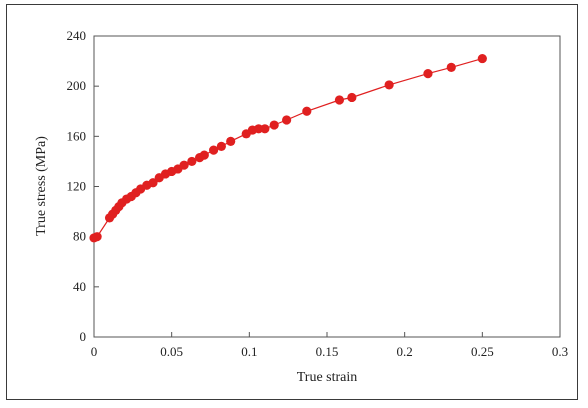 The image size is (588, 408). I want to click on y-tick-label: 200, so click(77, 85).